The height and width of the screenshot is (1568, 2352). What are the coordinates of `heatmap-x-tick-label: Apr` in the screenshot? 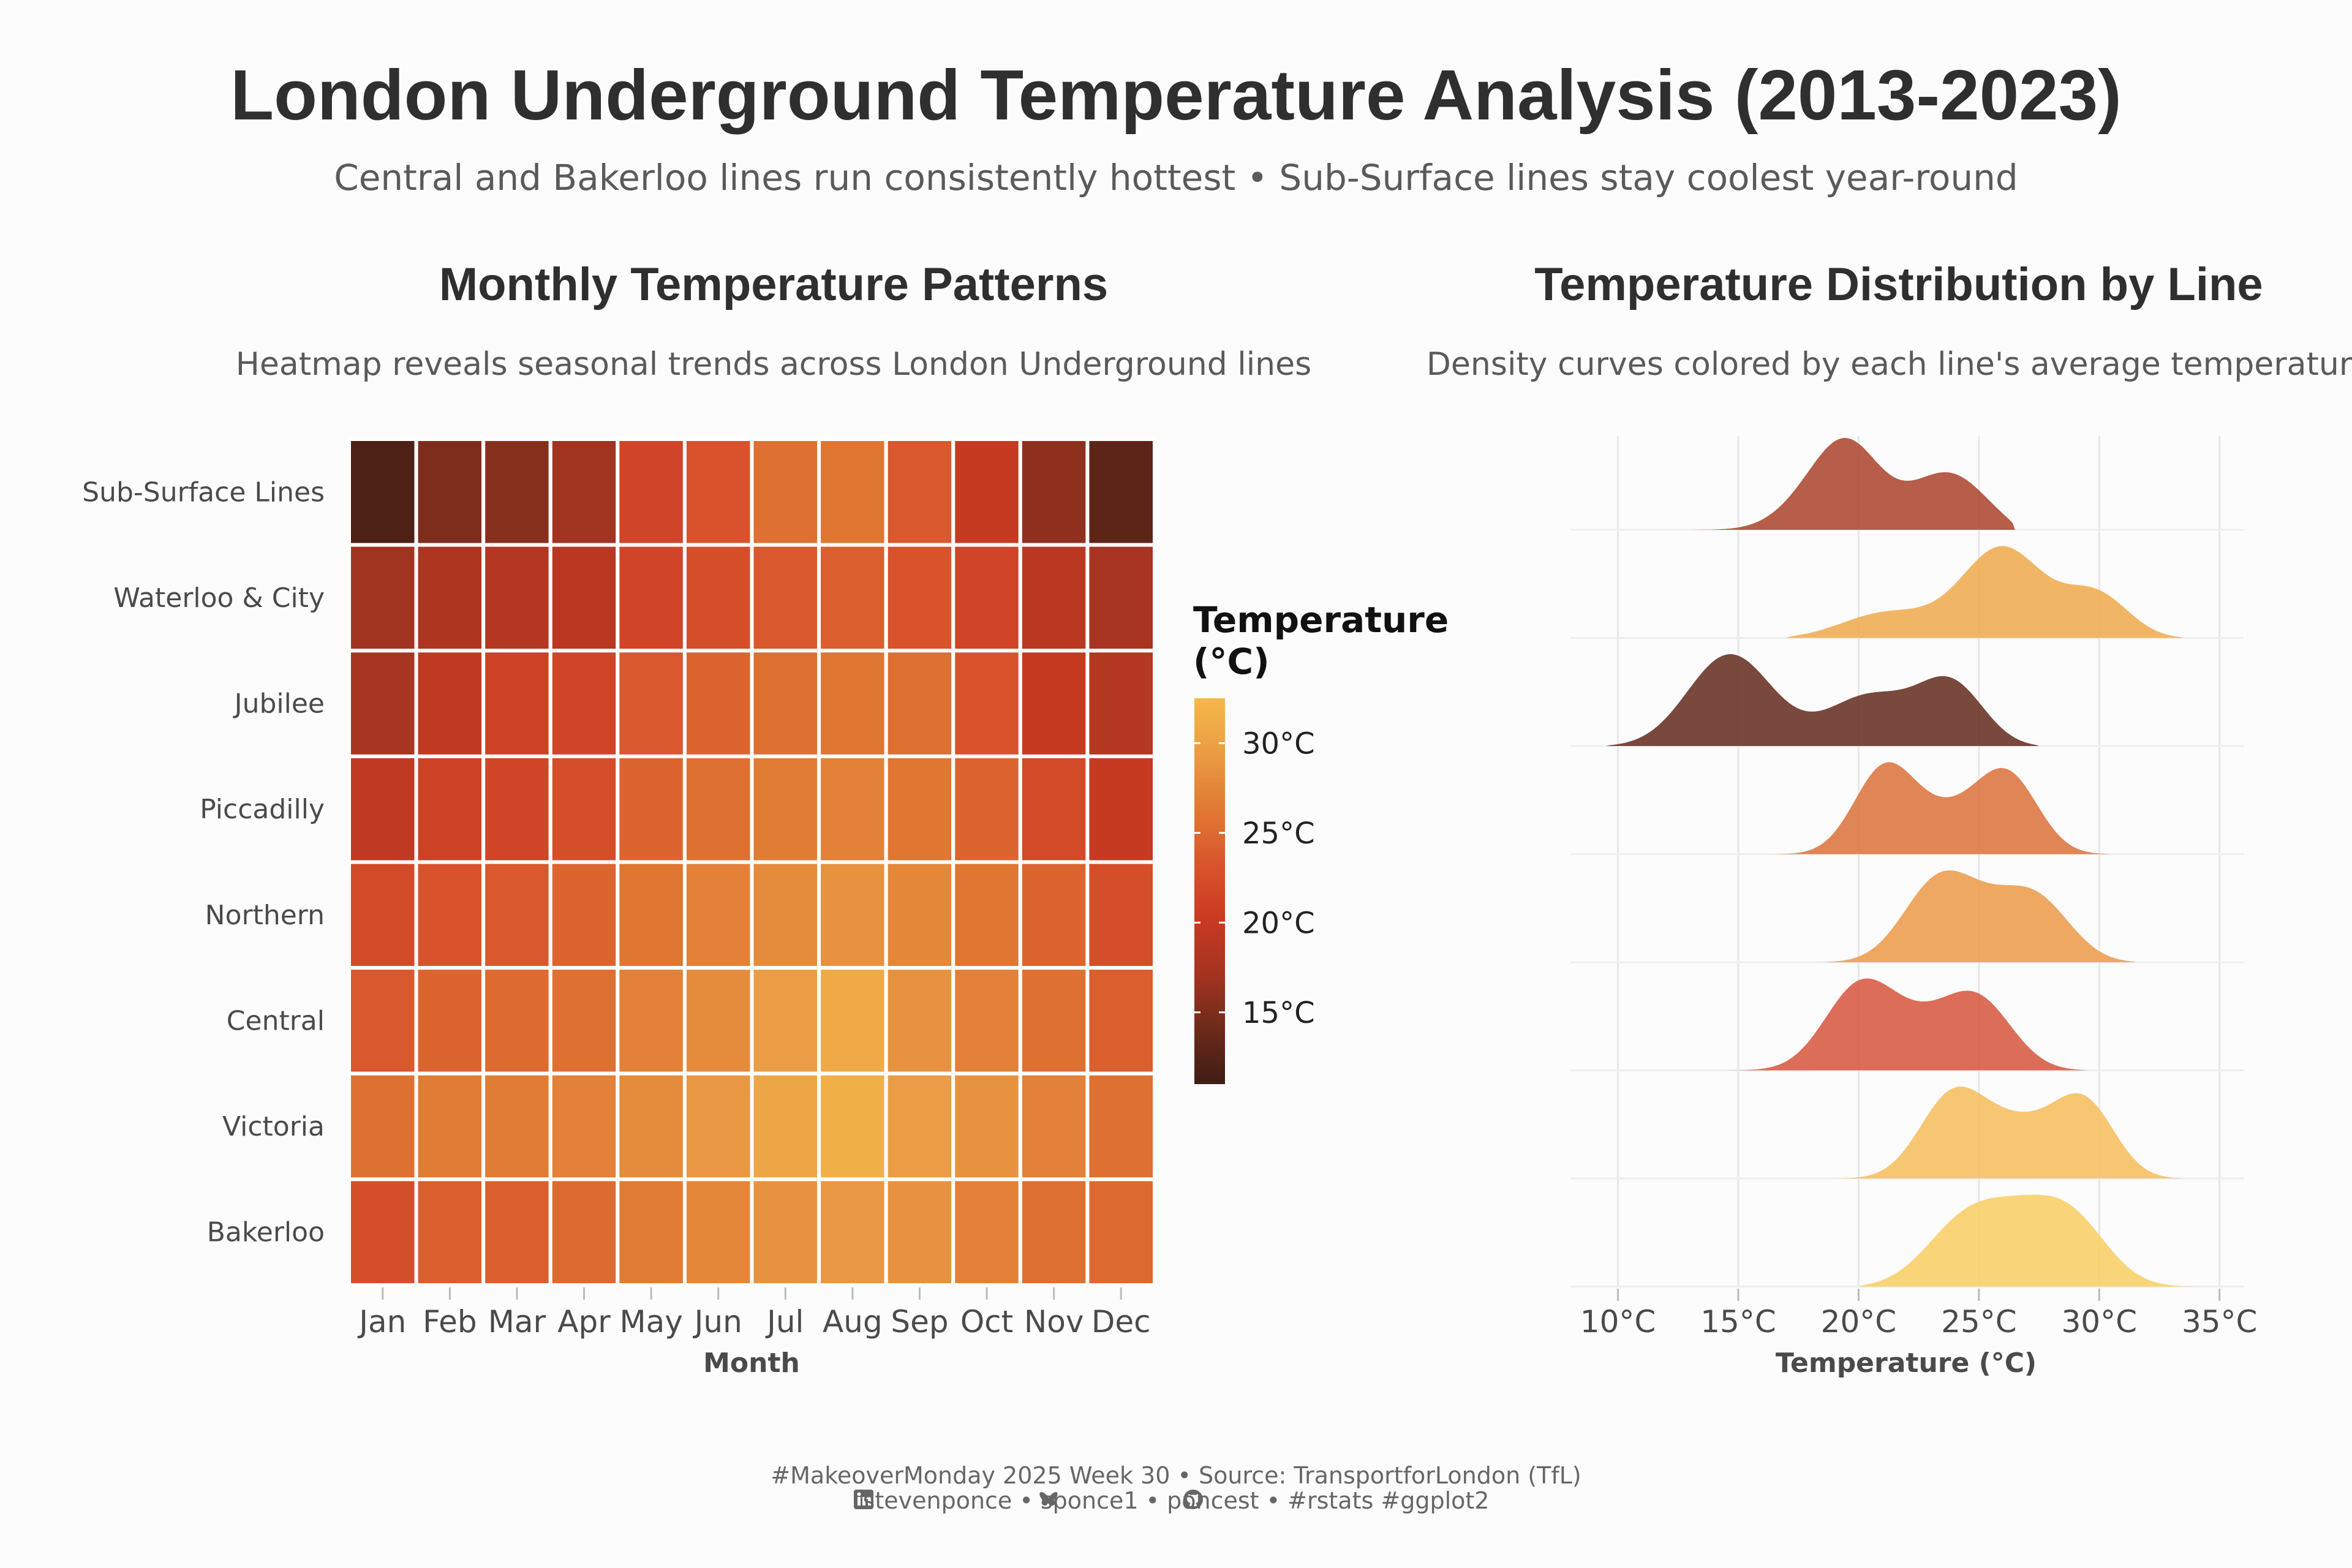 It's located at (584, 1322).